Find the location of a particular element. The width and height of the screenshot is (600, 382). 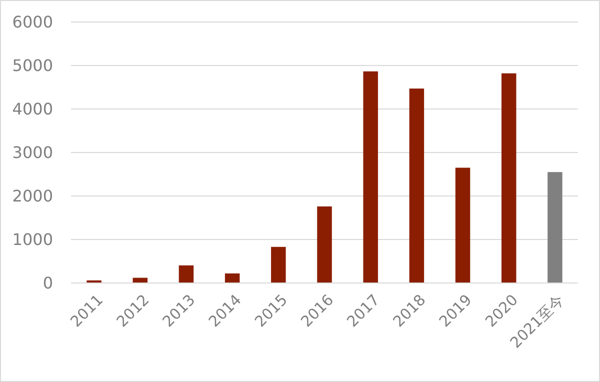

y-tick-label: 2000 is located at coordinates (32, 196).